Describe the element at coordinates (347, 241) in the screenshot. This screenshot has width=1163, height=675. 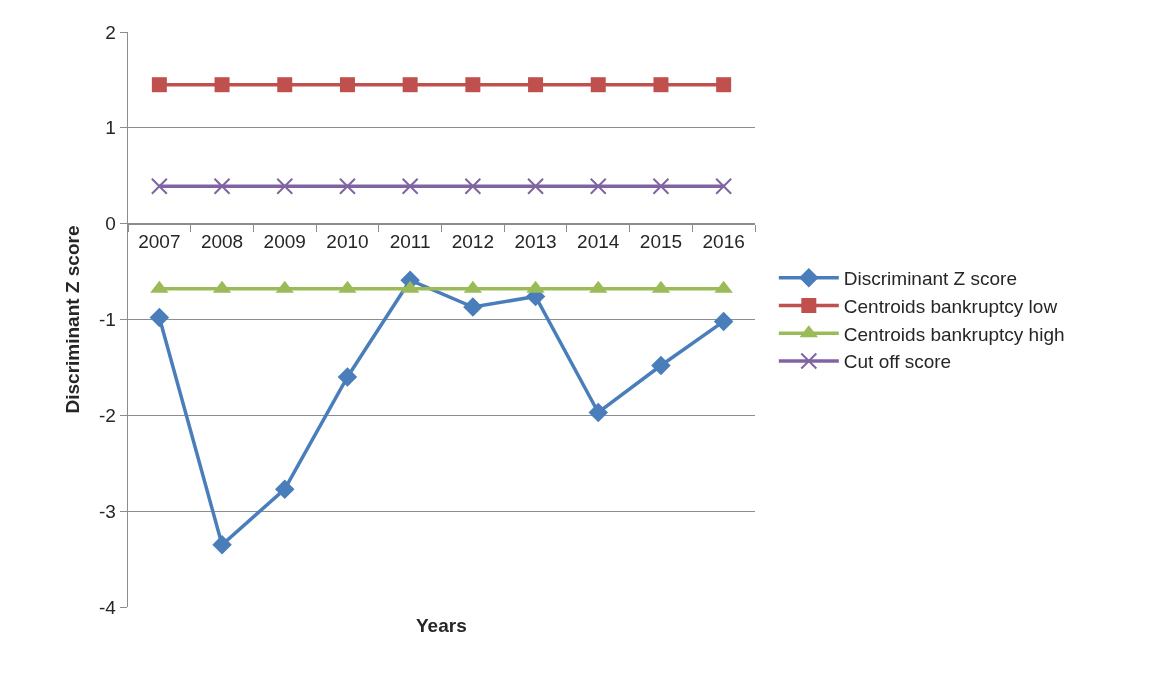
I see `x-tick-label: 2010` at that location.